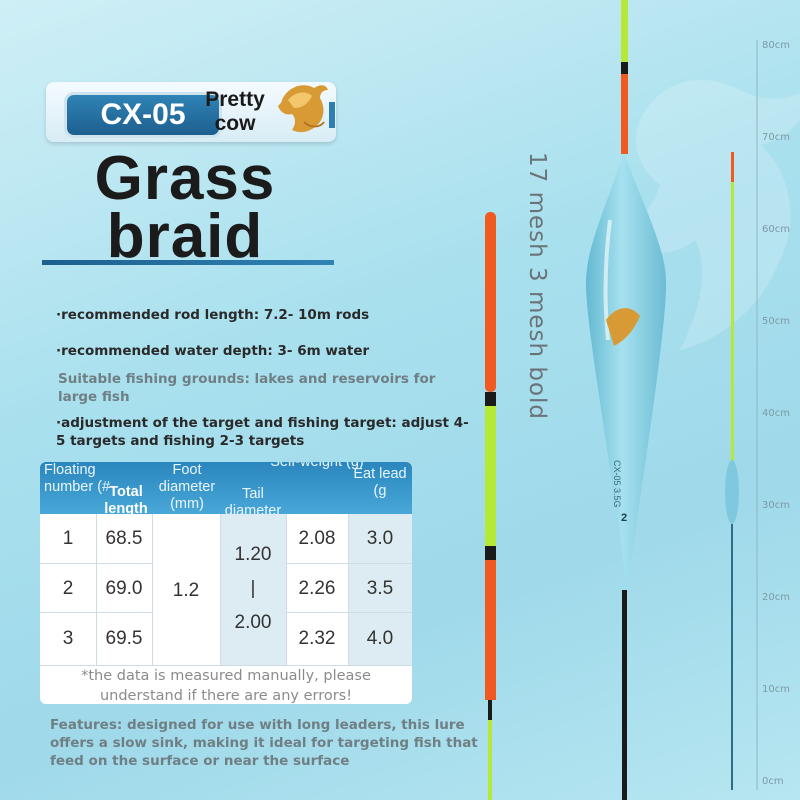 The image size is (800, 800). I want to click on row3-number: 3, so click(68, 638).